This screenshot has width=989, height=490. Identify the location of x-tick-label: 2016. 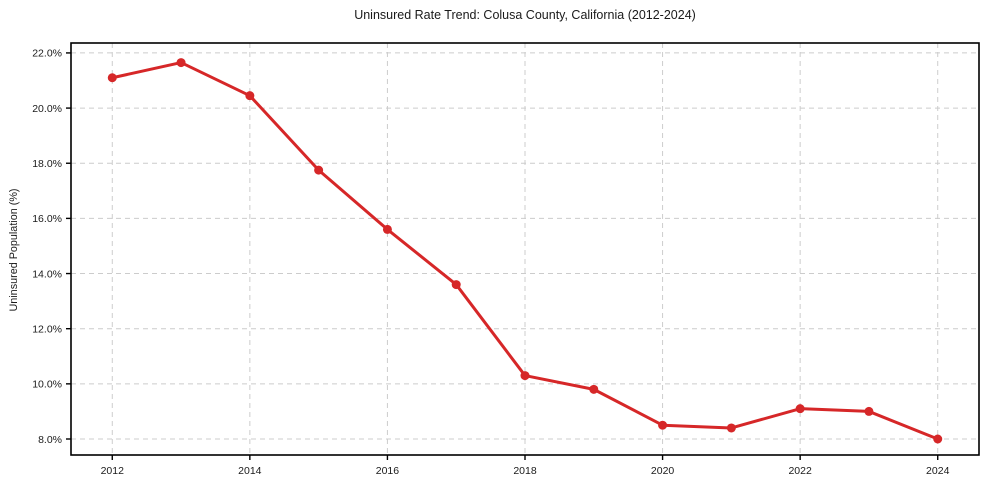
(388, 471).